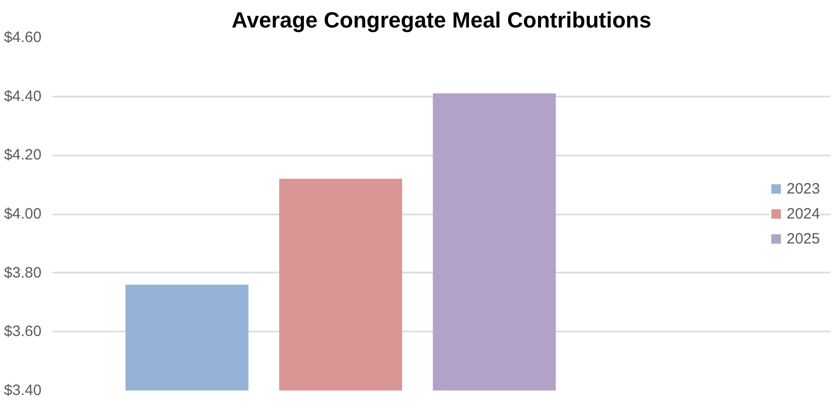  Describe the element at coordinates (803, 238) in the screenshot. I see `legend-label: 2025` at that location.